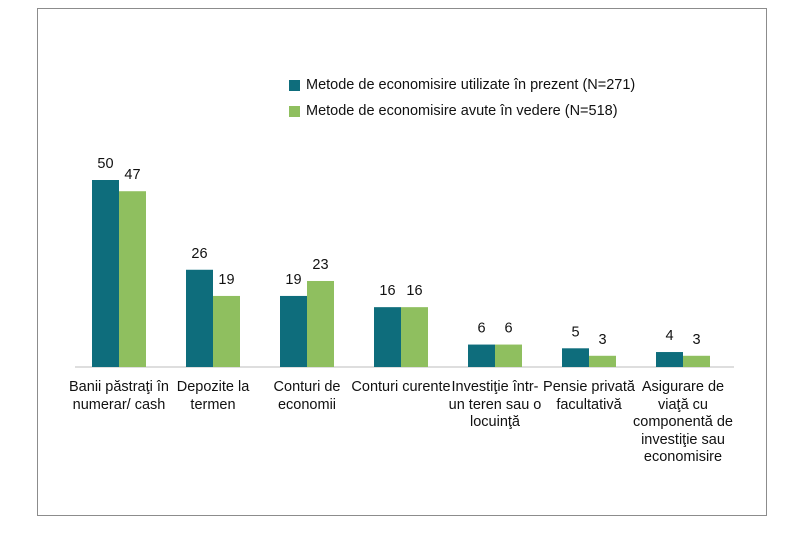 This screenshot has width=800, height=533. I want to click on data-label: 47, so click(132, 175).